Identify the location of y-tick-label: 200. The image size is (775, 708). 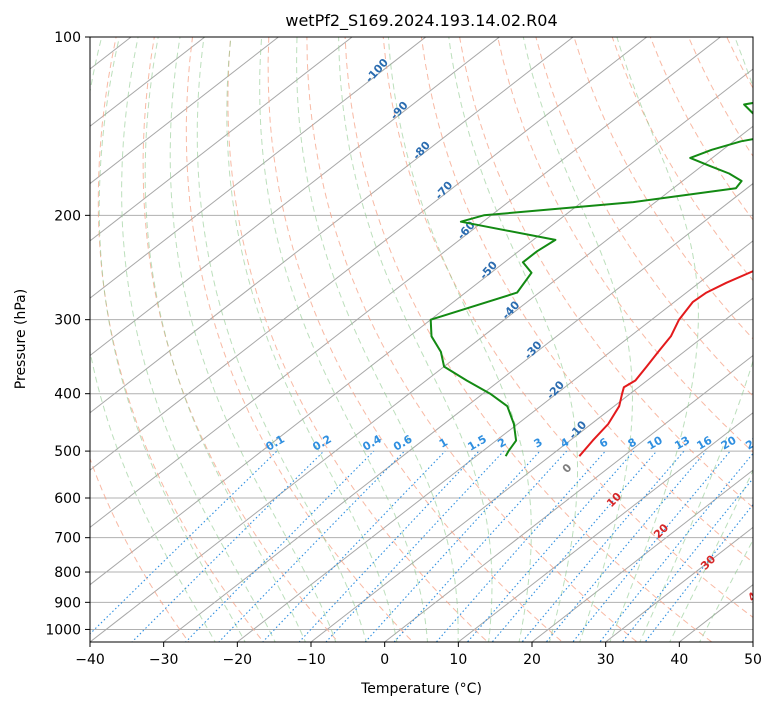
(67, 216).